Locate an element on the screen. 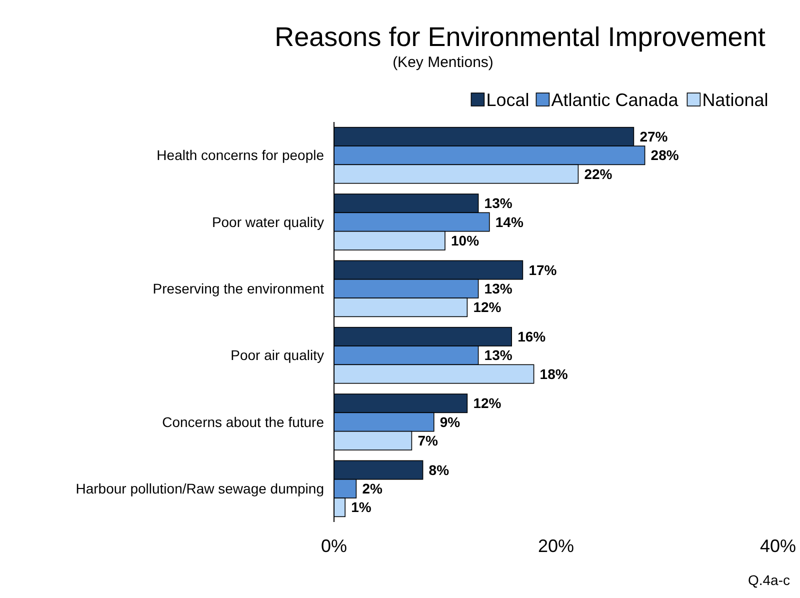 The height and width of the screenshot is (598, 800). y-tick-label: Preserving the environment is located at coordinates (238, 288).